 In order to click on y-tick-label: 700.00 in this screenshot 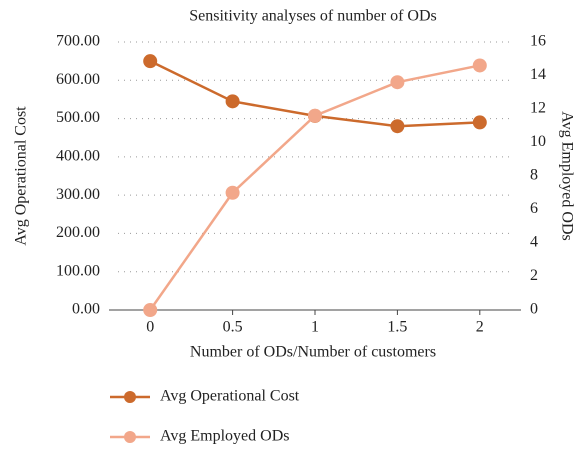, I will do `click(78, 41)`.